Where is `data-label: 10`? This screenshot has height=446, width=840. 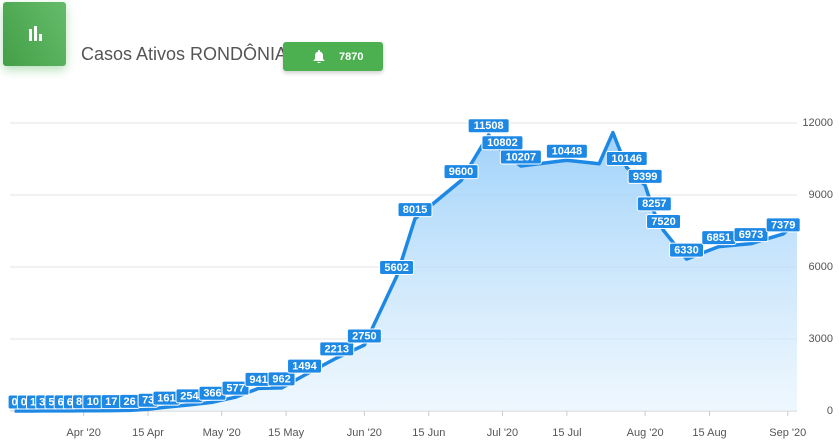
data-label: 10 is located at coordinates (93, 402).